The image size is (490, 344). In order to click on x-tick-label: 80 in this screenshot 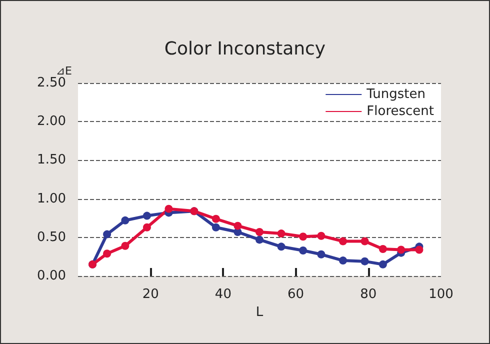, I will do `click(368, 294)`.